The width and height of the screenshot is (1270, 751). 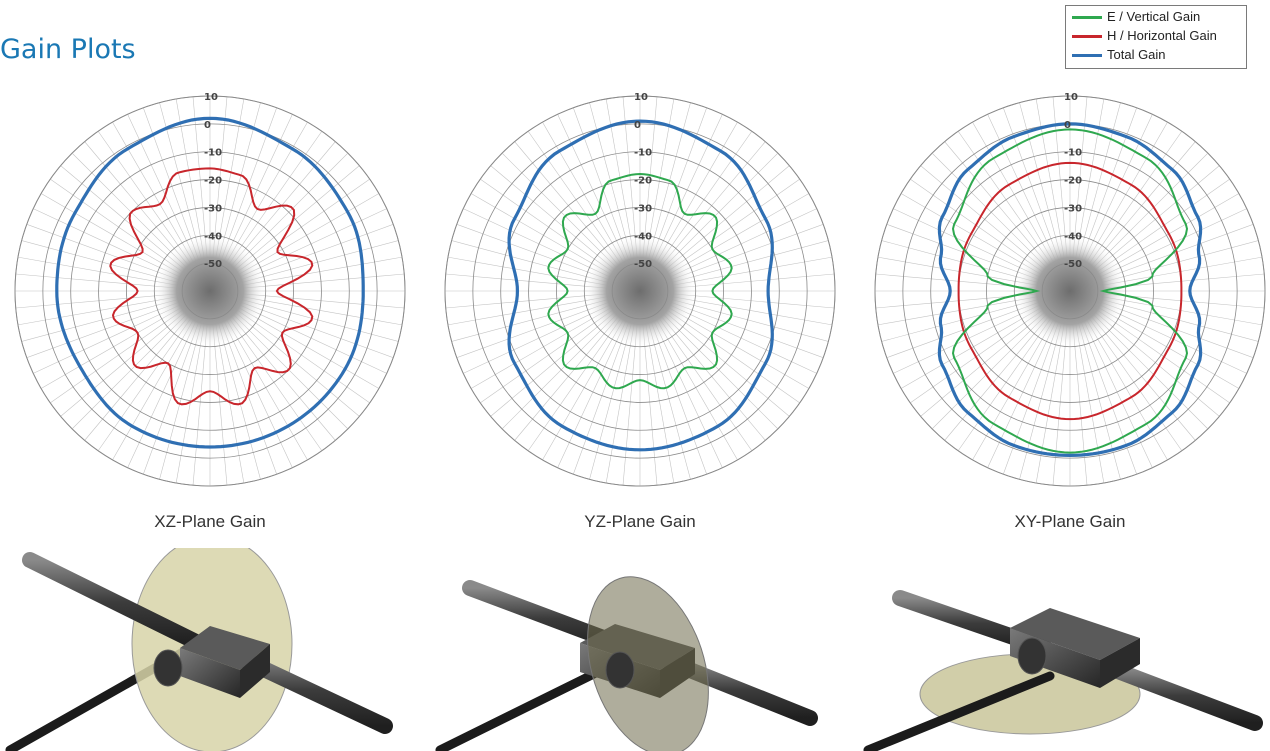 What do you see at coordinates (1087, 55) in the screenshot?
I see `legend-swatch-total` at bounding box center [1087, 55].